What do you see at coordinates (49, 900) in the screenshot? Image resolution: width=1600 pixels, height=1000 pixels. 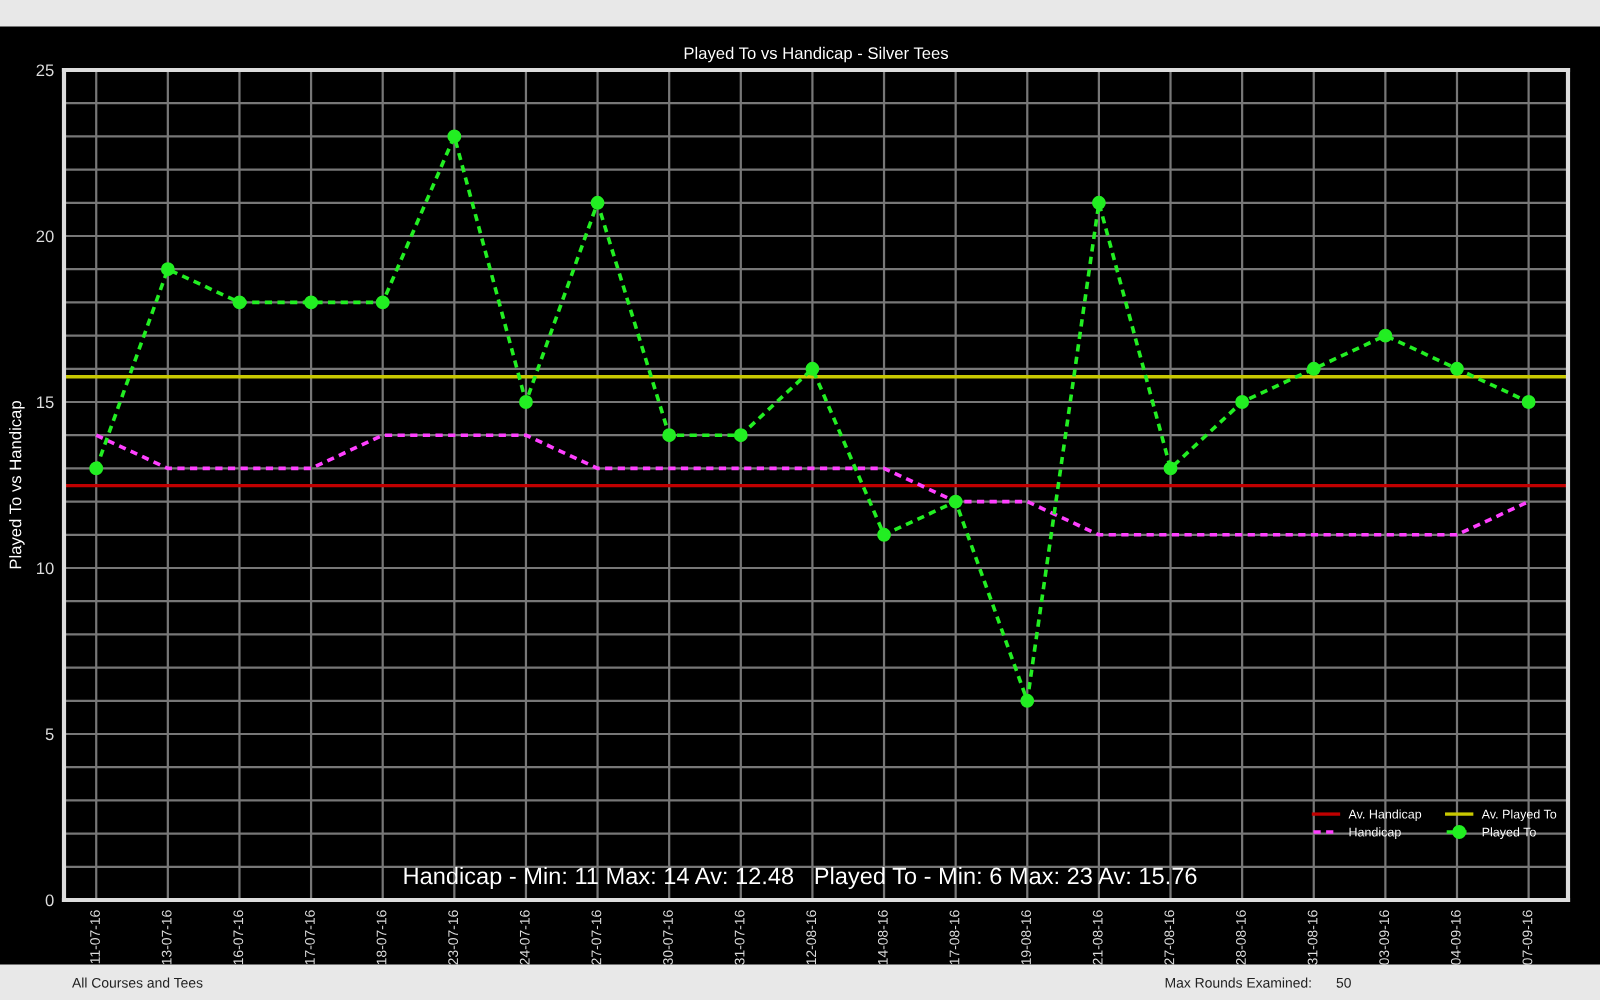 I see `y-tick-label: 0` at bounding box center [49, 900].